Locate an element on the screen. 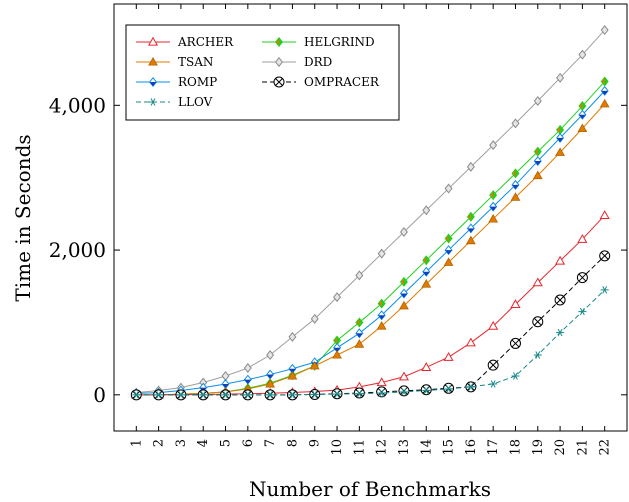 The height and width of the screenshot is (502, 629). x-axis-title: Number of Benchmarks is located at coordinates (370, 489).